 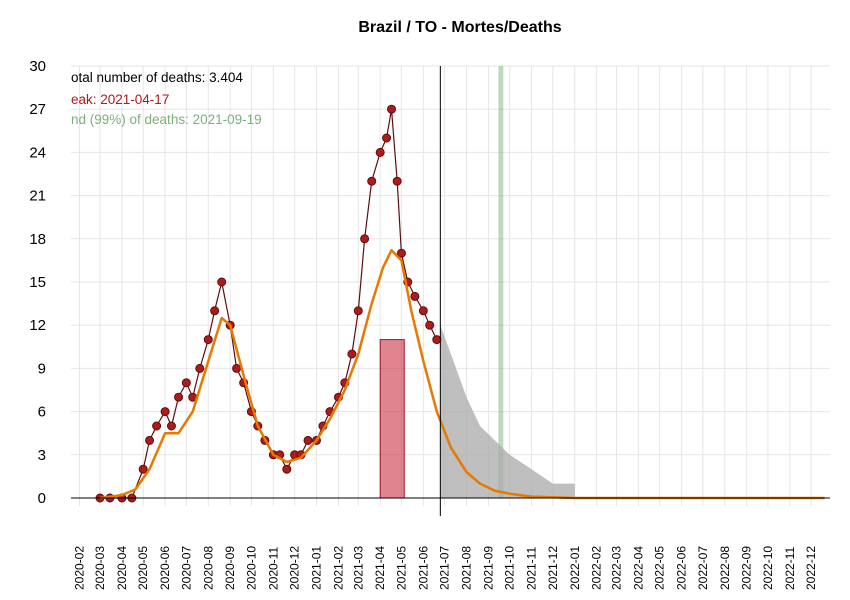 I want to click on x-tick-label-24: 2022-02, so click(x=597, y=568).